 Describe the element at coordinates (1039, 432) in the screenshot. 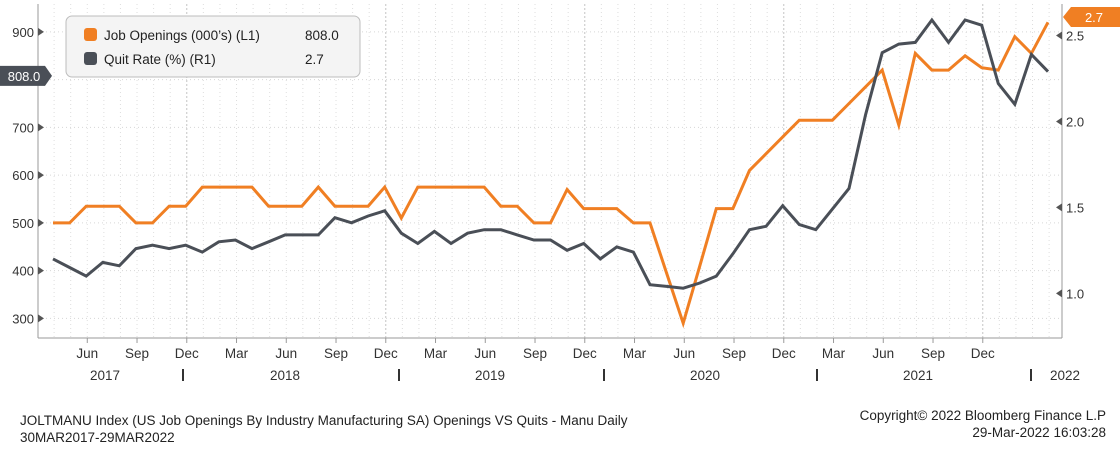

I see `timestamp: 29-Mar-2022 16:03:28` at that location.